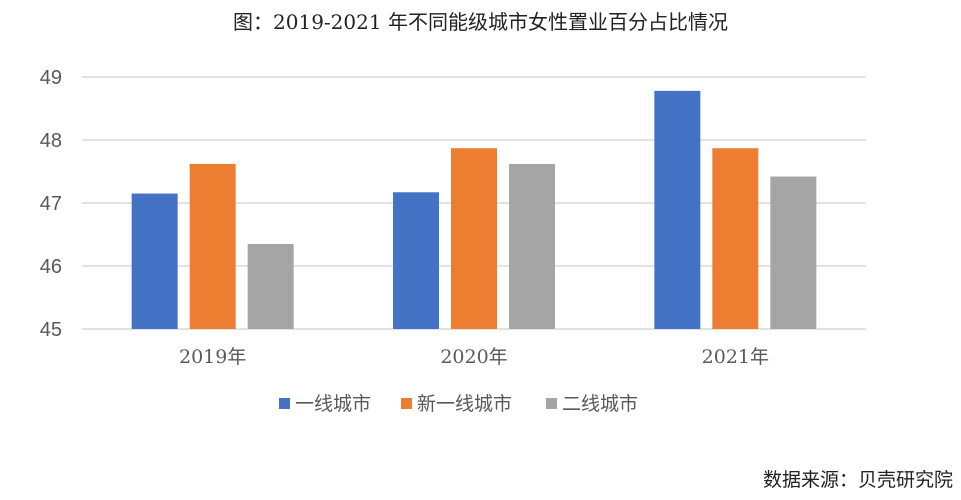 The height and width of the screenshot is (500, 961). Describe the element at coordinates (51, 141) in the screenshot. I see `y-tick-label: 48` at that location.